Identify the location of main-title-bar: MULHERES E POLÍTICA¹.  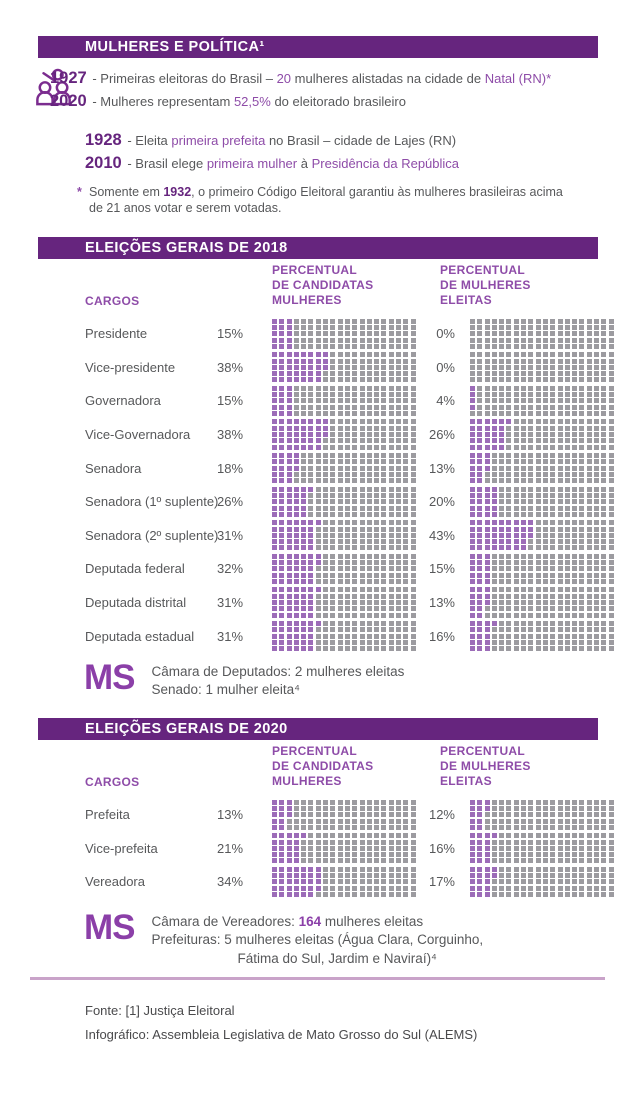
(318, 47).